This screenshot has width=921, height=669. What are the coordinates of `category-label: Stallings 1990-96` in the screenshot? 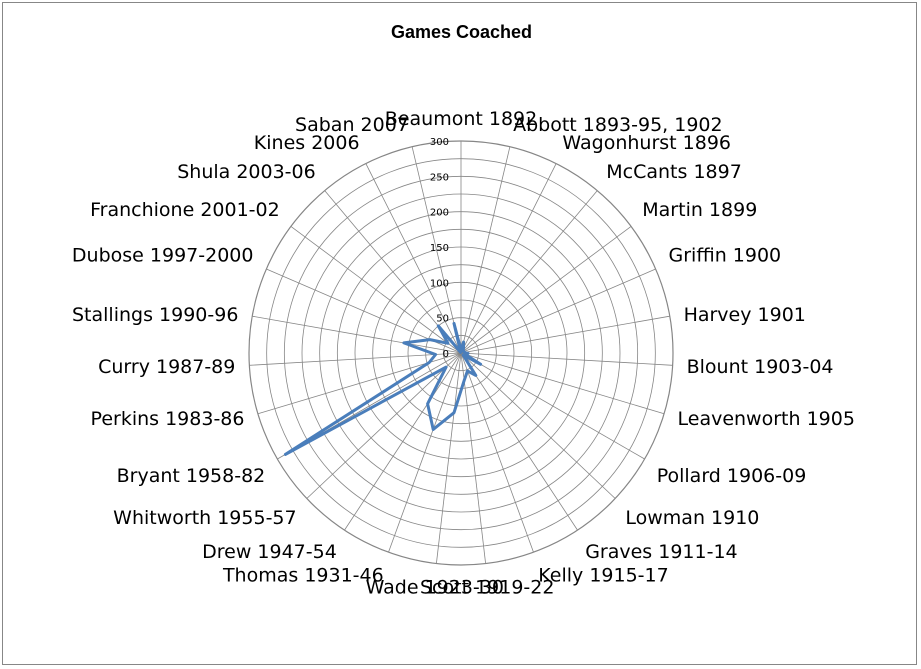 It's located at (155, 315).